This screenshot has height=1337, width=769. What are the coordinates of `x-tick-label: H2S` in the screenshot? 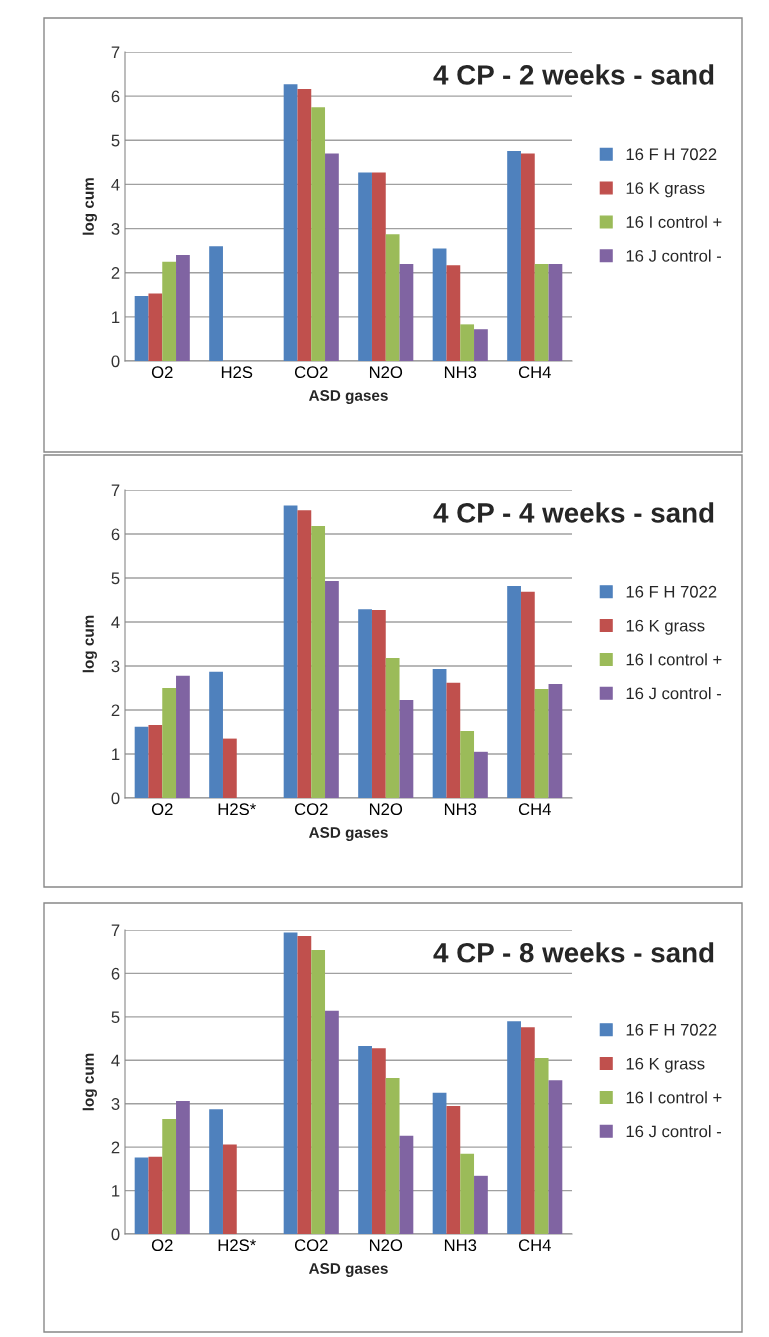 It's located at (237, 372).